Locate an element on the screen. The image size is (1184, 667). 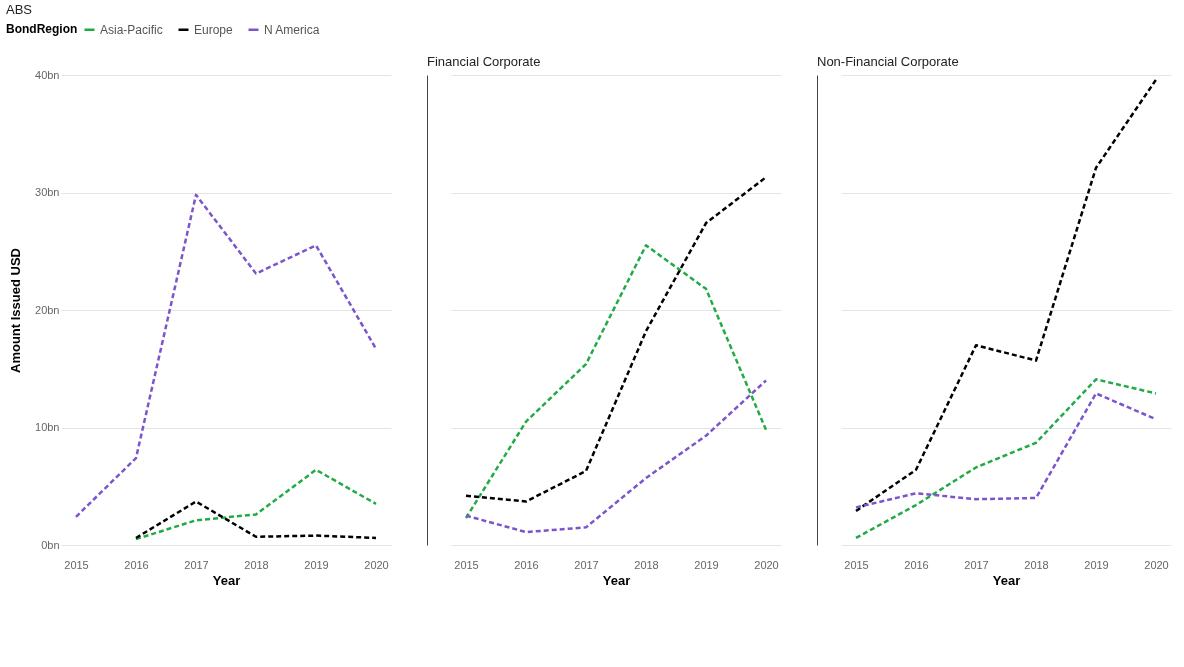
chart-title: Financial Corporate is located at coordinates (484, 61).